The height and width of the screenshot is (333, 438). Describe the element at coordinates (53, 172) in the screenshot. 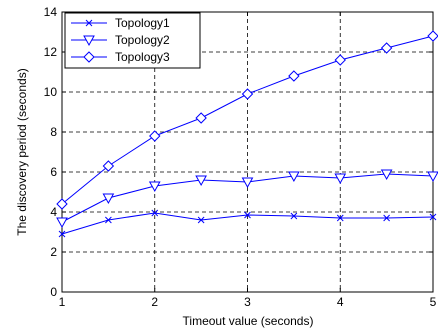

I see `y-tick-label: 6` at that location.